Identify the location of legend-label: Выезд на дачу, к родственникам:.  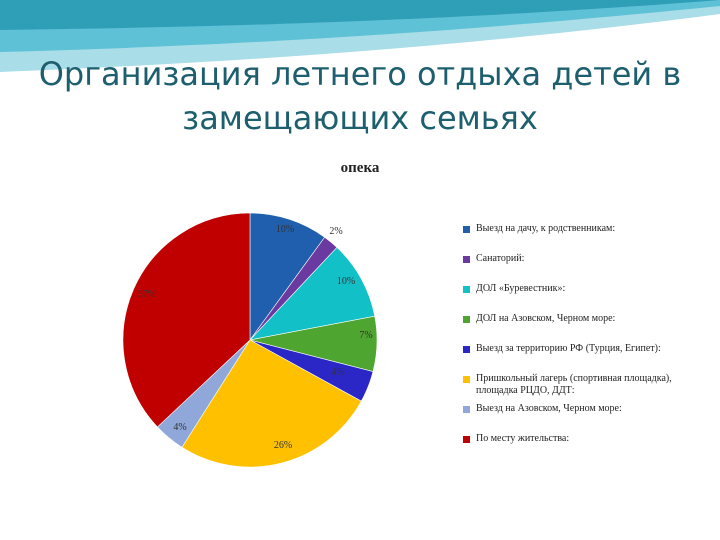
(546, 228).